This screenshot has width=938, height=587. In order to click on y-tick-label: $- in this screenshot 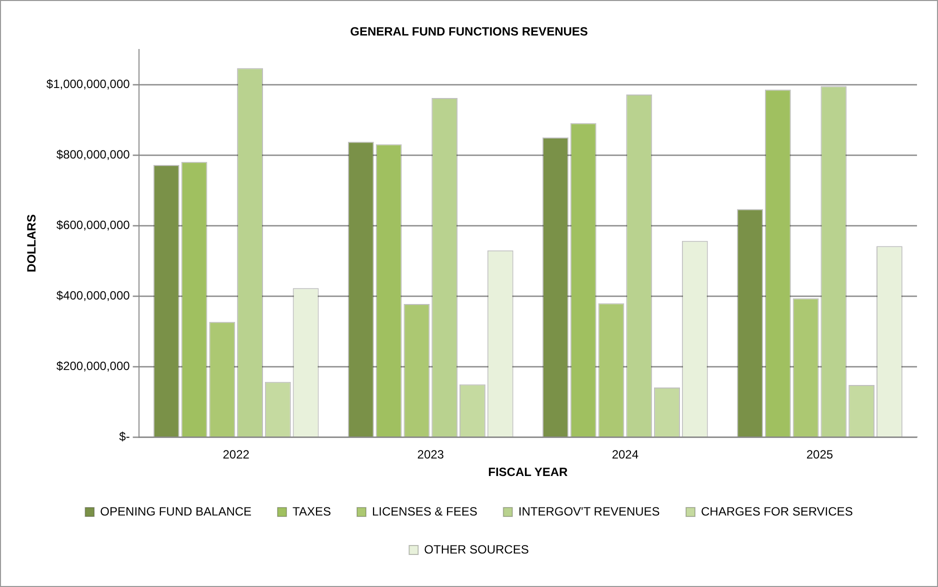, I will do `click(124, 437)`.